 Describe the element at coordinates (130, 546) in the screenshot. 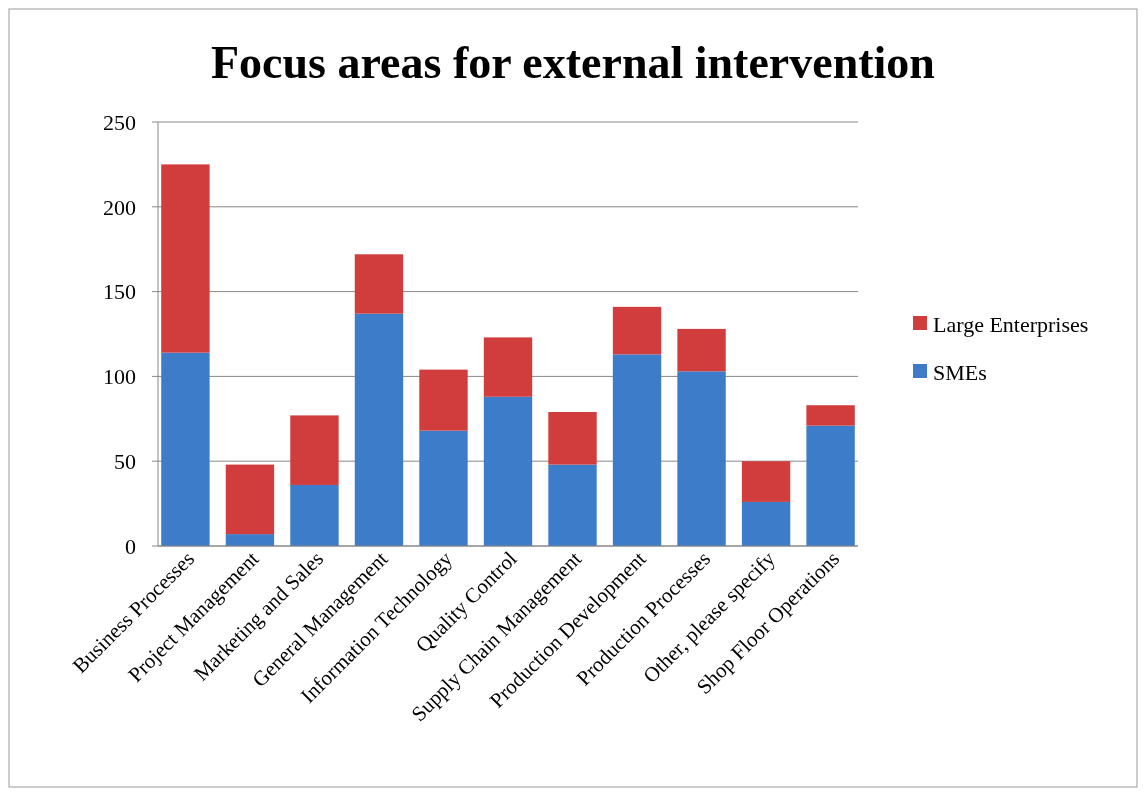

I see `y-tick-label: 0` at that location.